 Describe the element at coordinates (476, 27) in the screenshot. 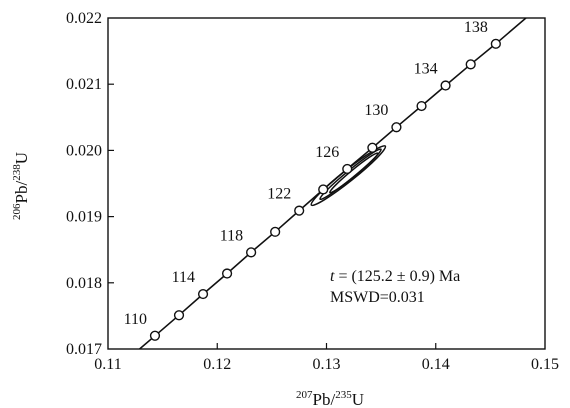

I see `age-label: 138` at that location.